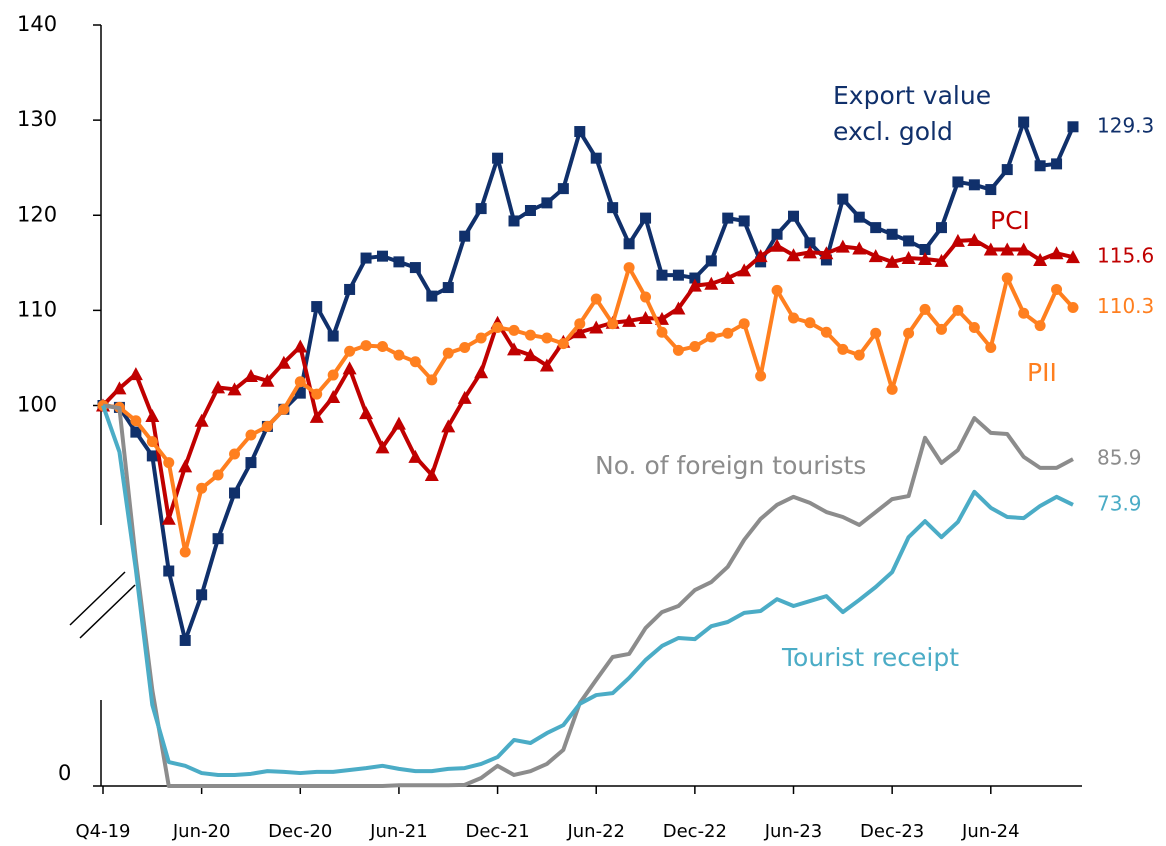  What do you see at coordinates (1125, 306) in the screenshot?
I see `end-value-label: 110.3` at bounding box center [1125, 306].